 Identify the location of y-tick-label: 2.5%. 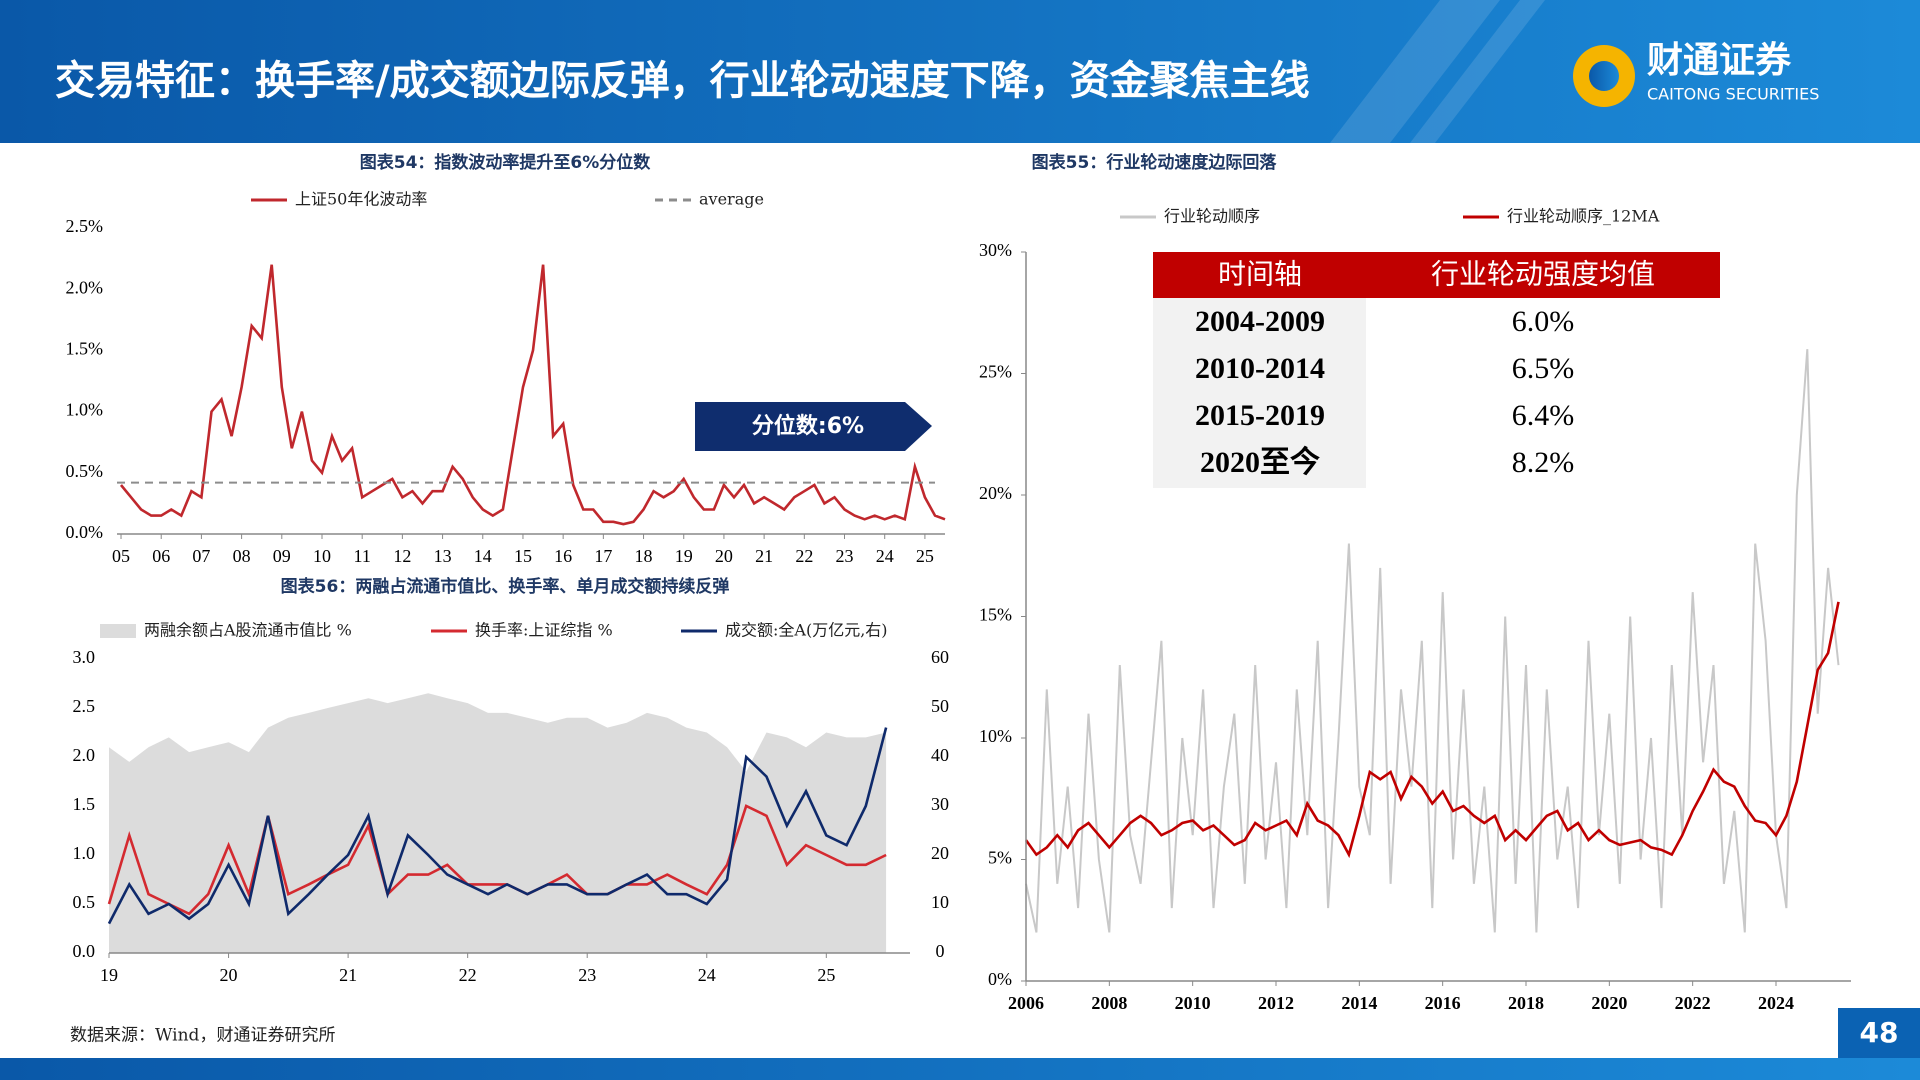
(85, 226).